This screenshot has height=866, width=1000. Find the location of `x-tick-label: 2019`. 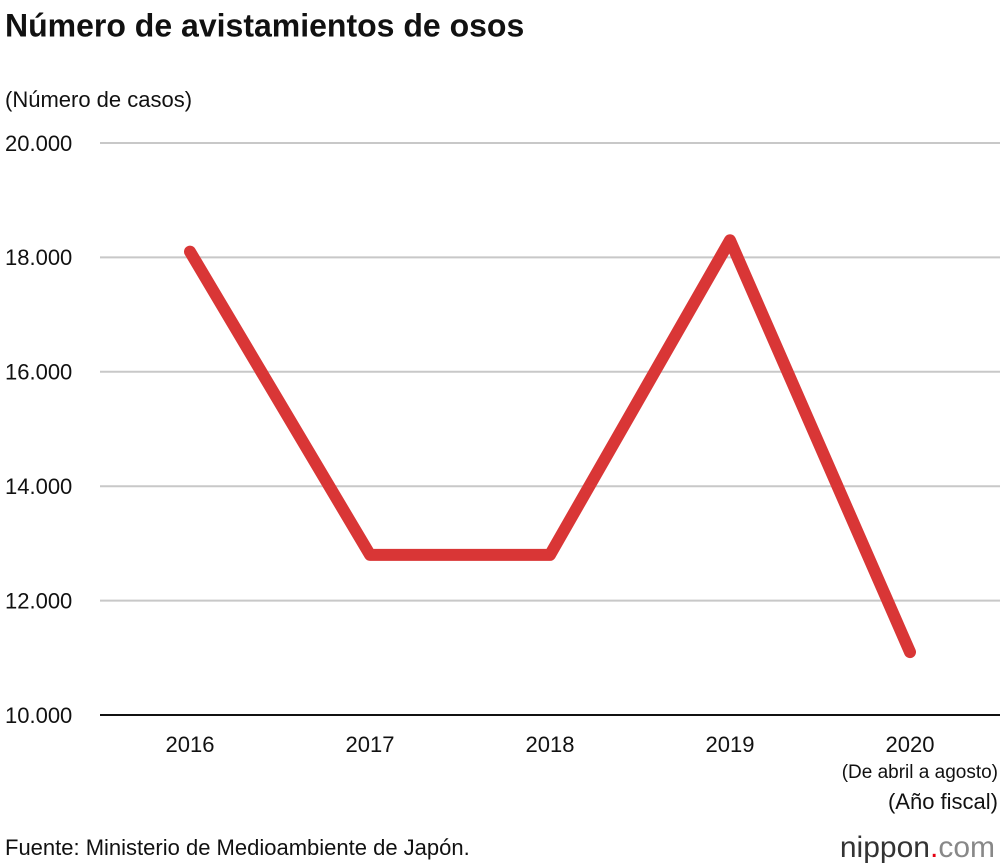

x-tick-label: 2019 is located at coordinates (730, 744).